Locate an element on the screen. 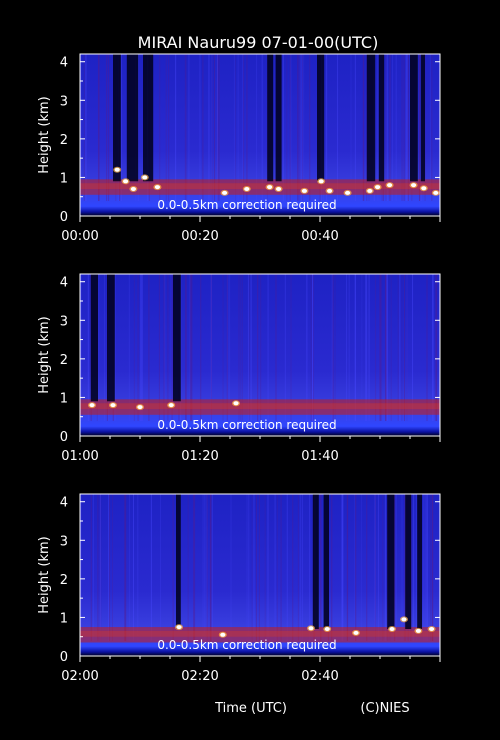 Image resolution: width=500 pixels, height=740 pixels. y-tick-label: 2 is located at coordinates (64, 360).